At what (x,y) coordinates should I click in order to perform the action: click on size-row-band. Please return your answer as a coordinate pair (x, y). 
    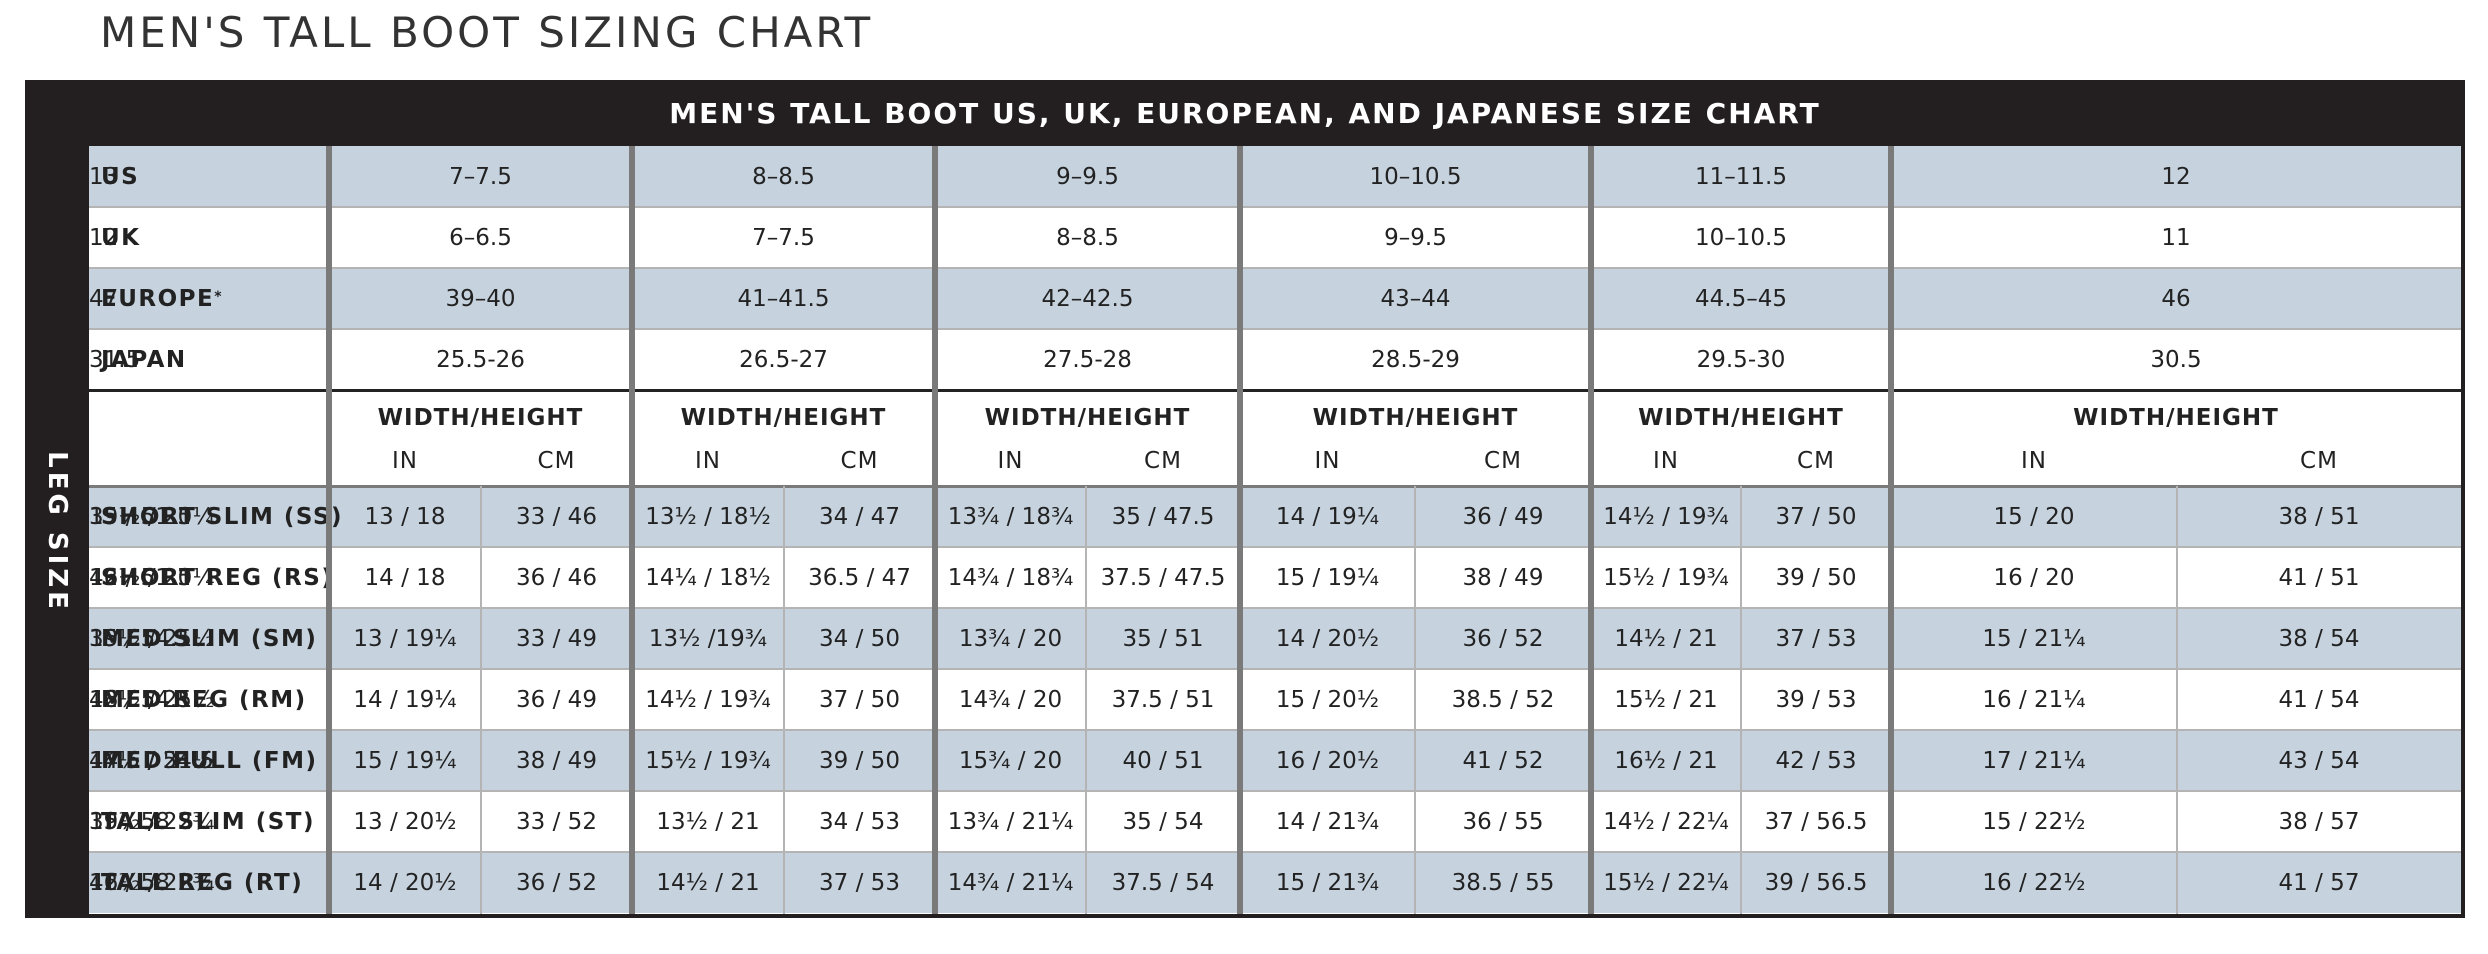
    Looking at the image, I should click on (1275, 298).